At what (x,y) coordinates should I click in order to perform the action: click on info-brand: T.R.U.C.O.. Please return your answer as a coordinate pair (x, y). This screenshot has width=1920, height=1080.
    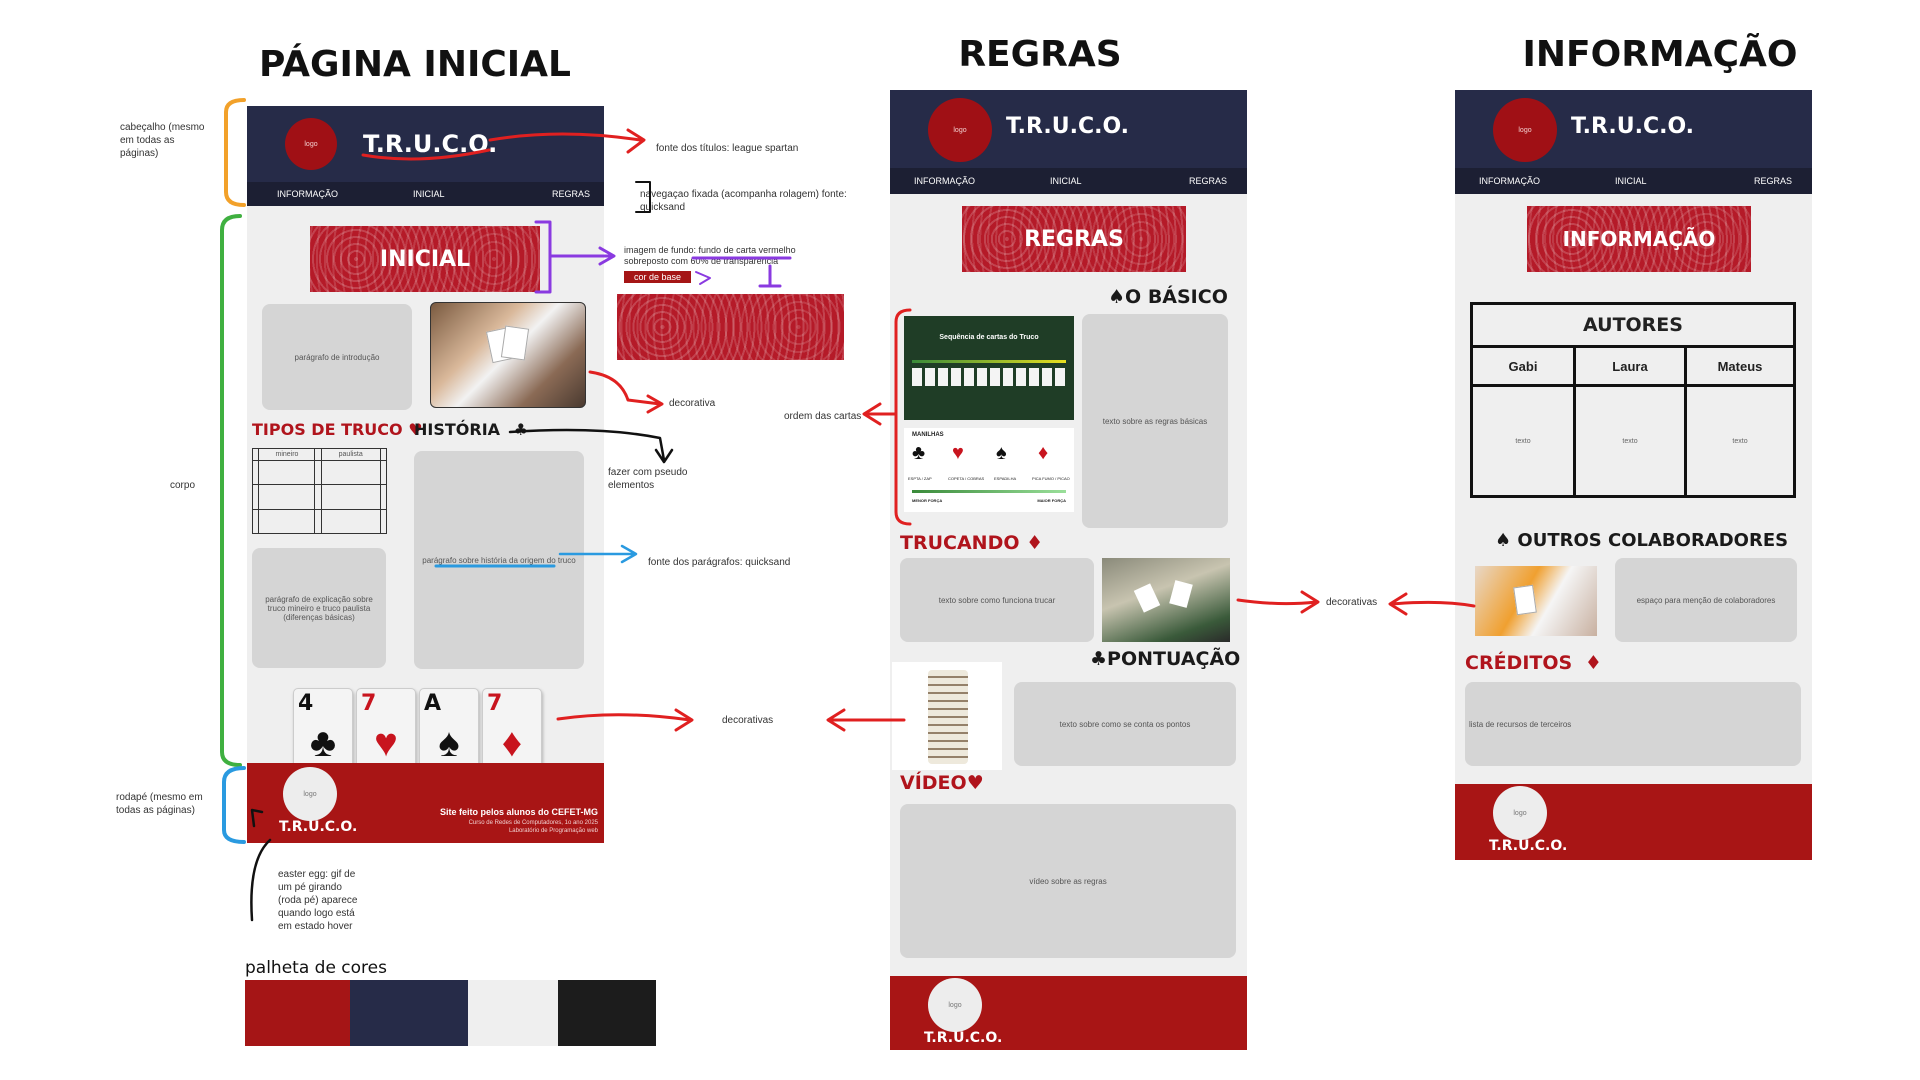
    Looking at the image, I should click on (1633, 126).